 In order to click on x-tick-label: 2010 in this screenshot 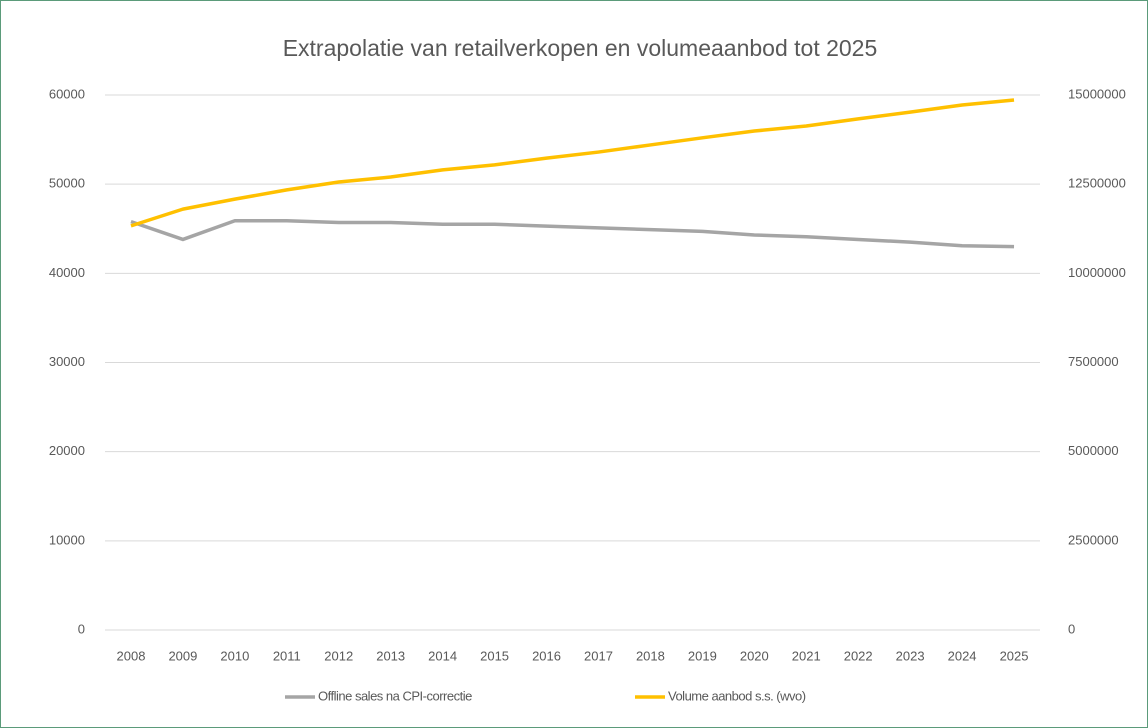, I will do `click(234, 655)`.